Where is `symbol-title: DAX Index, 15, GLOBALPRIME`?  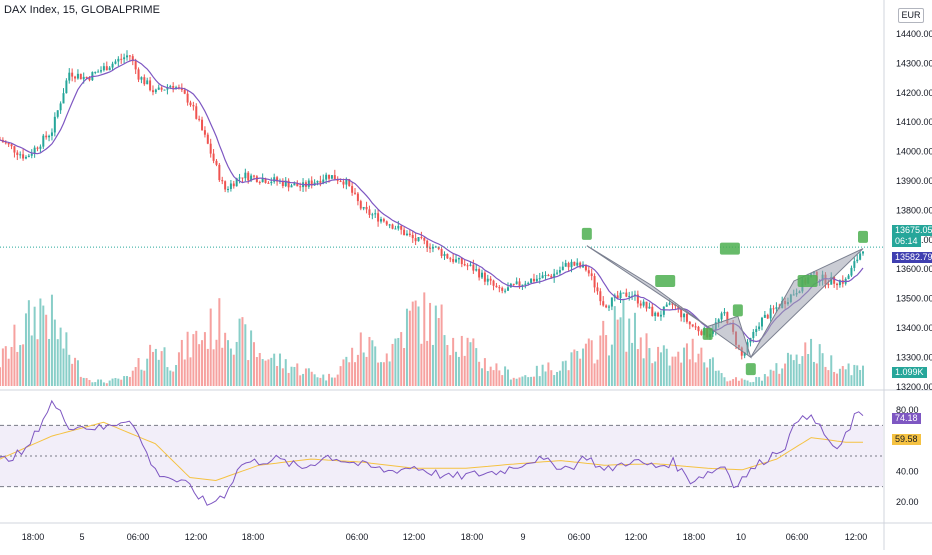 symbol-title: DAX Index, 15, GLOBALPRIME is located at coordinates (82, 10).